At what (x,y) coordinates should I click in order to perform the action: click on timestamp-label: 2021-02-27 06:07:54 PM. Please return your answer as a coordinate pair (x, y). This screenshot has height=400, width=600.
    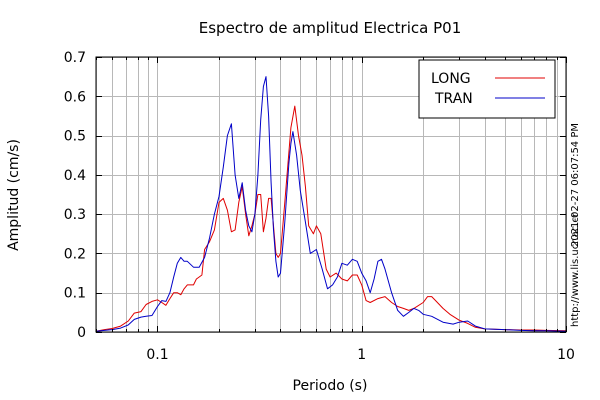
    Looking at the image, I should click on (575, 185).